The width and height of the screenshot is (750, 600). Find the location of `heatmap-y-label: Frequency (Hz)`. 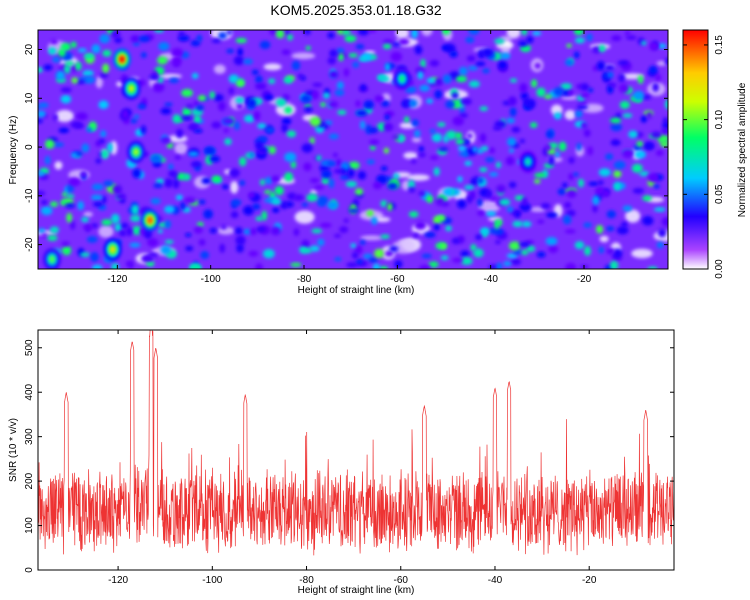

heatmap-y-label: Frequency (Hz) is located at coordinates (13, 150).